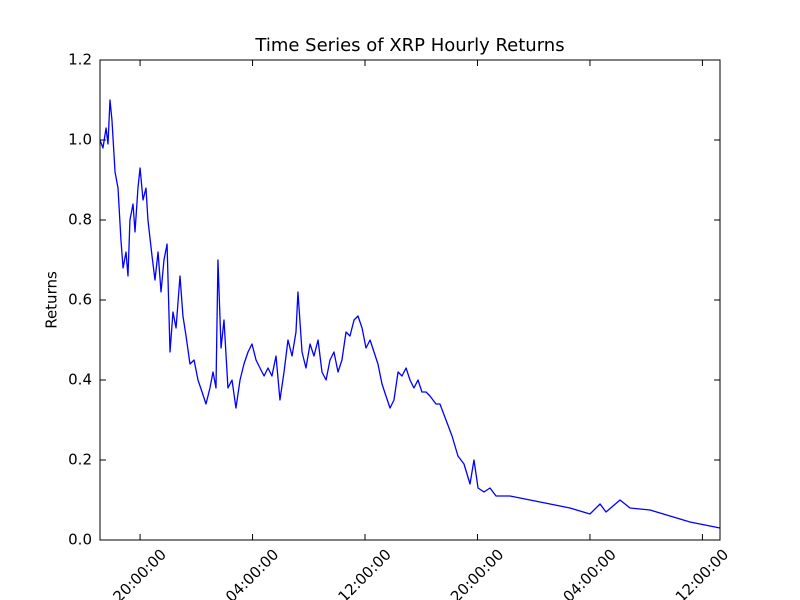 This screenshot has height=600, width=800. What do you see at coordinates (409, 45) in the screenshot?
I see `chart-title: Time Series of XRP Hourly Returns` at bounding box center [409, 45].